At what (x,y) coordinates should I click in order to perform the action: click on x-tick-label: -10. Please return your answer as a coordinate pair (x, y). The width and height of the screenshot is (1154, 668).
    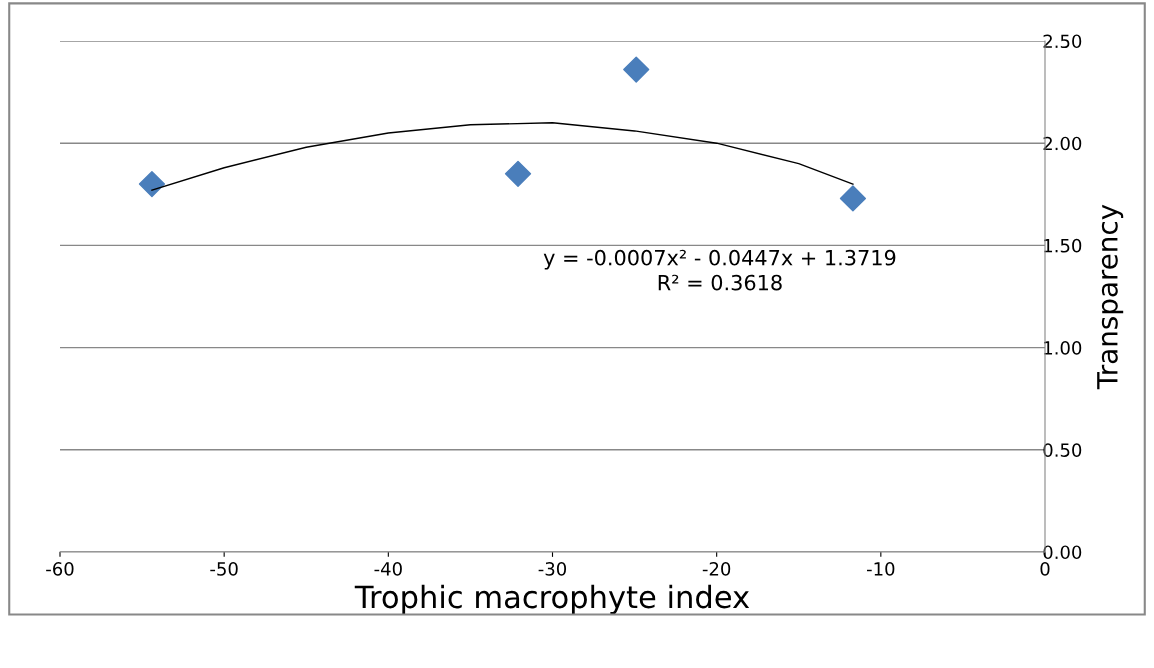
    Looking at the image, I should click on (880, 569).